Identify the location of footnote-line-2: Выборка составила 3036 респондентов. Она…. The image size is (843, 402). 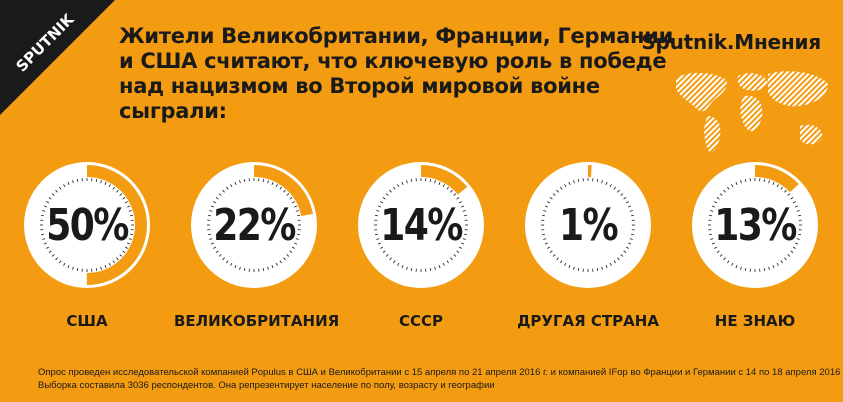
(266, 385).